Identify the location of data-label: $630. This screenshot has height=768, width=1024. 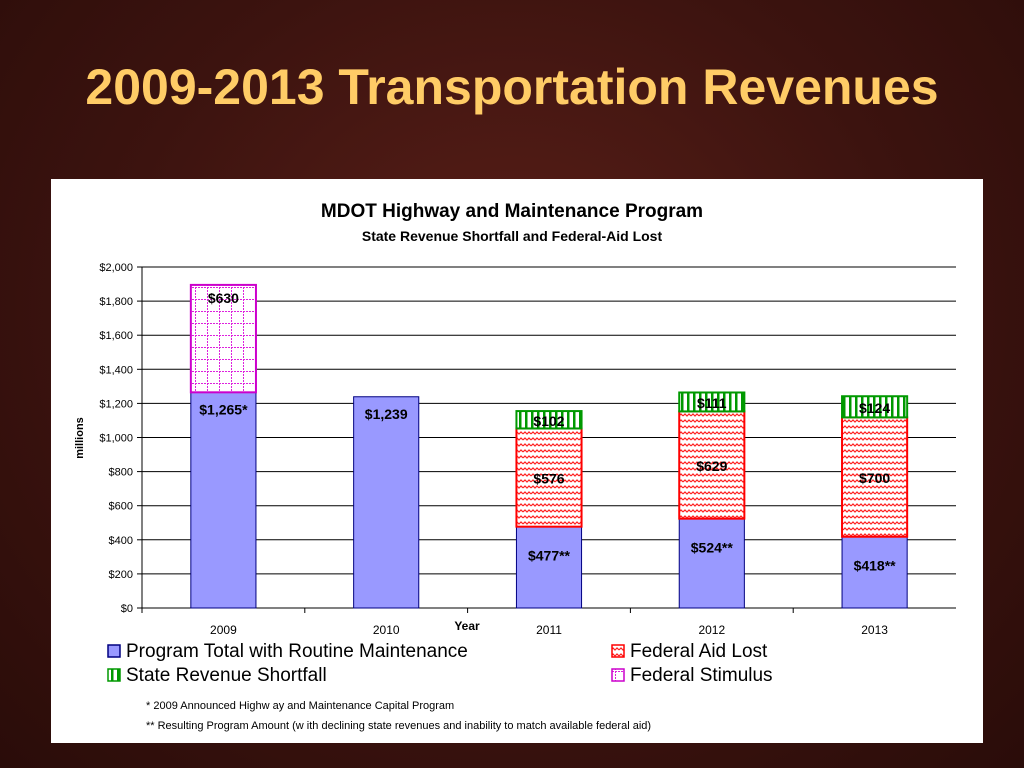
(223, 298).